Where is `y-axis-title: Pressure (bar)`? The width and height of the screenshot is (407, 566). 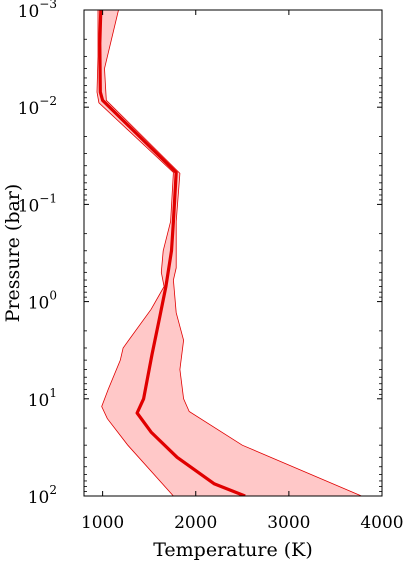
y-axis-title: Pressure (bar) is located at coordinates (13, 253).